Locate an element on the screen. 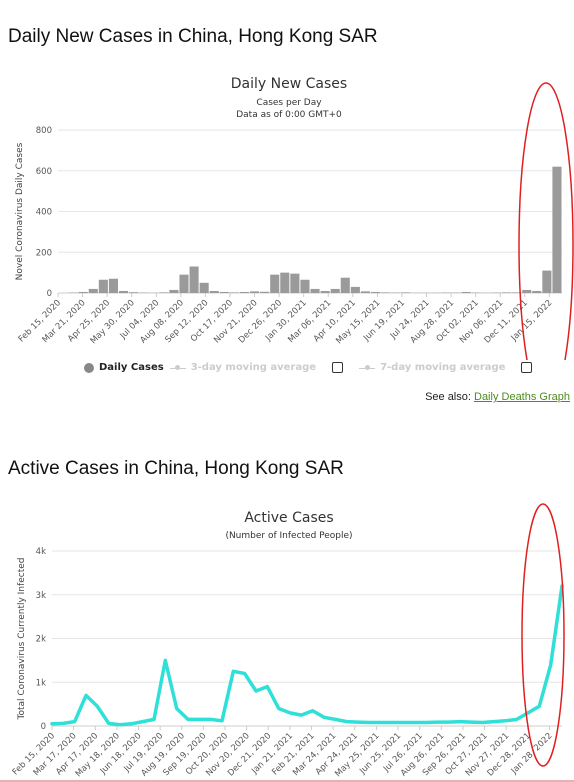 The width and height of the screenshot is (574, 782). daily-ytick-label: 200 is located at coordinates (44, 253).